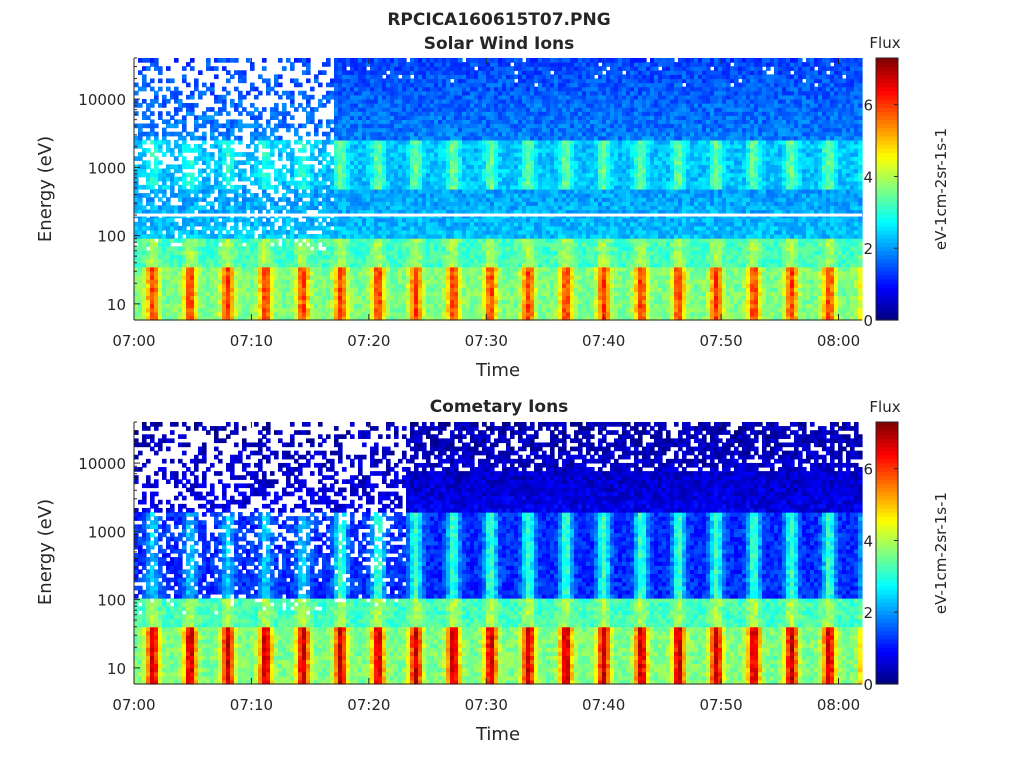  I want to click on panel-title: Cometary Ions, so click(499, 407).